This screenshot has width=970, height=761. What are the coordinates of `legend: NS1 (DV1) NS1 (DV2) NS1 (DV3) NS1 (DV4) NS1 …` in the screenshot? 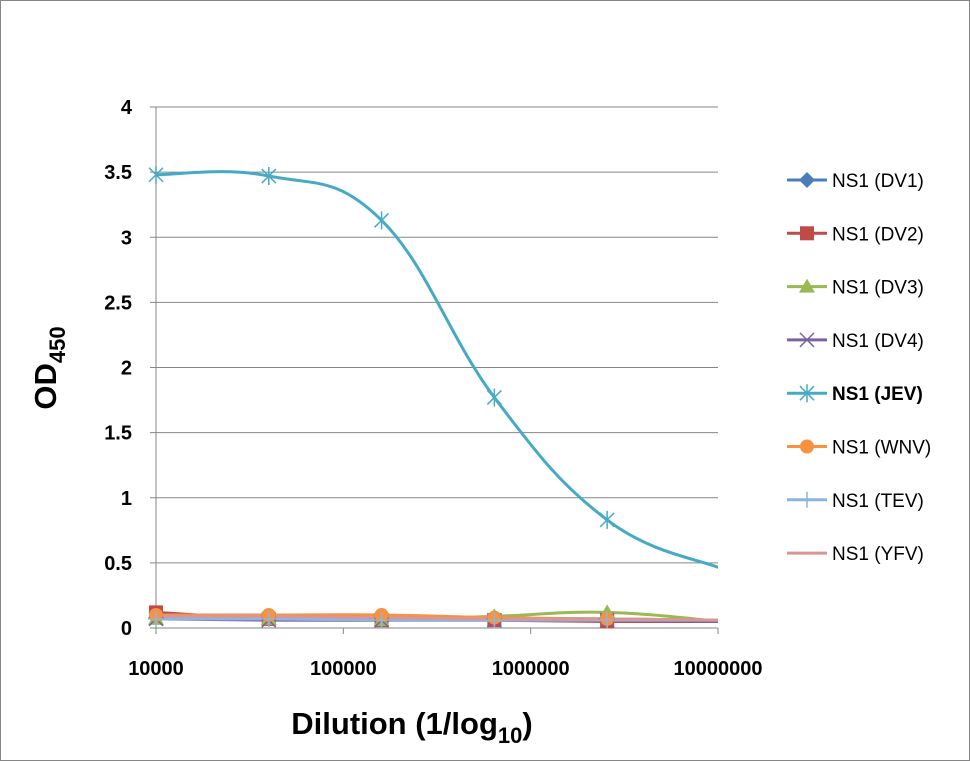 It's located at (859, 368).